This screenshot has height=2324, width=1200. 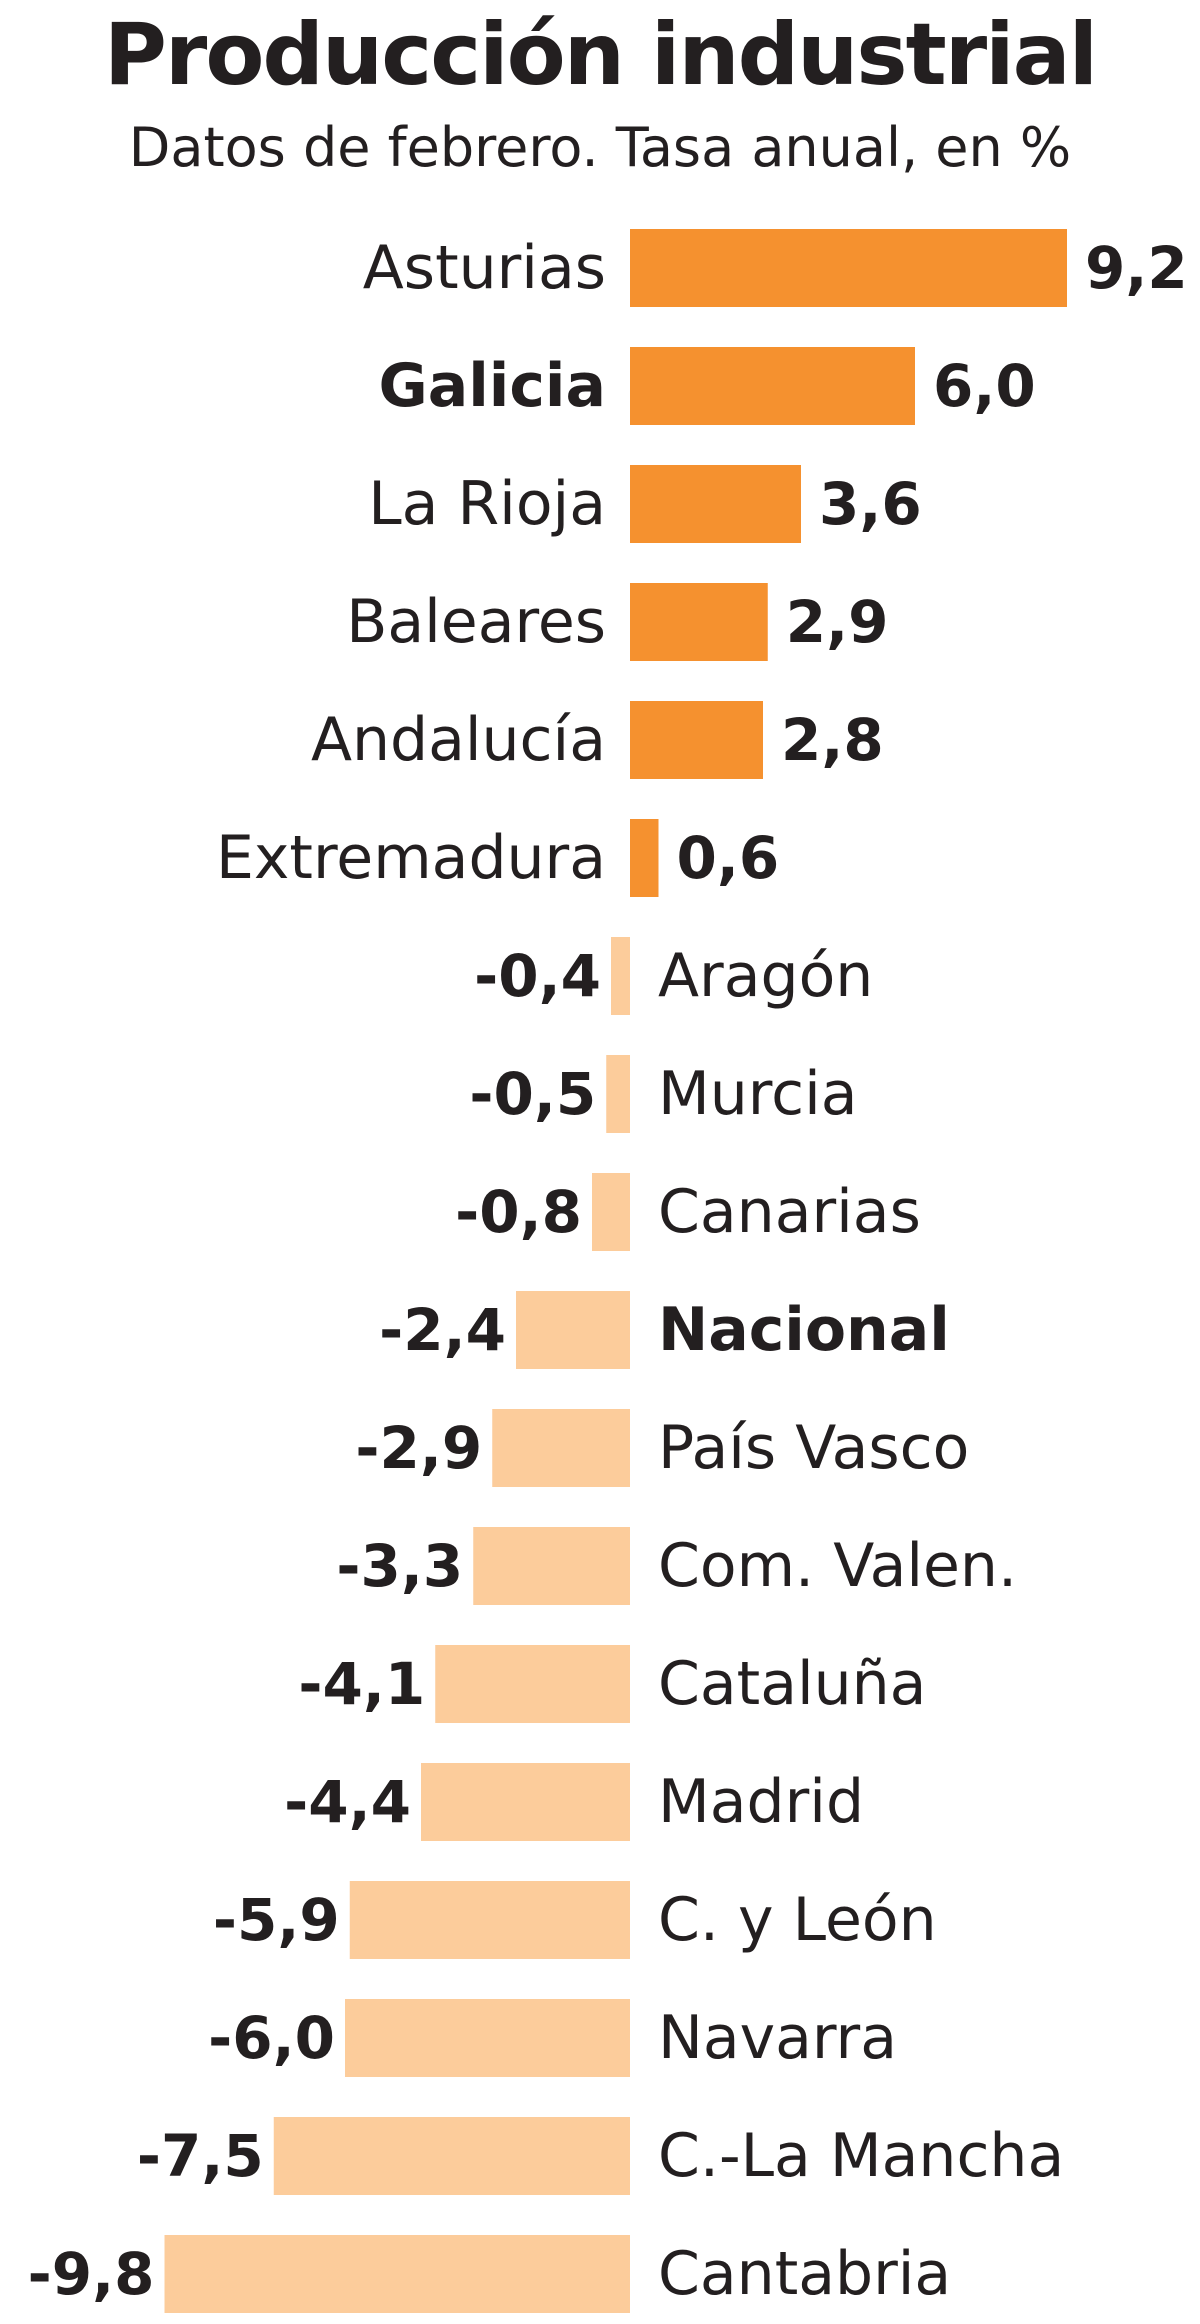 What do you see at coordinates (792, 1684) in the screenshot?
I see `category-label: Cataluña` at bounding box center [792, 1684].